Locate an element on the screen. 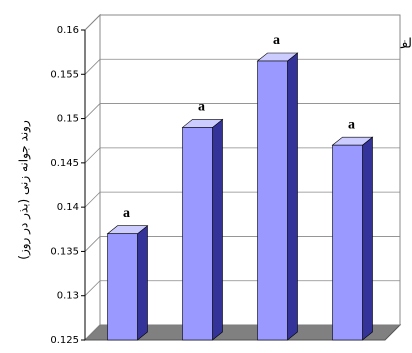  y-tick-label: 0.15 is located at coordinates (68, 119).